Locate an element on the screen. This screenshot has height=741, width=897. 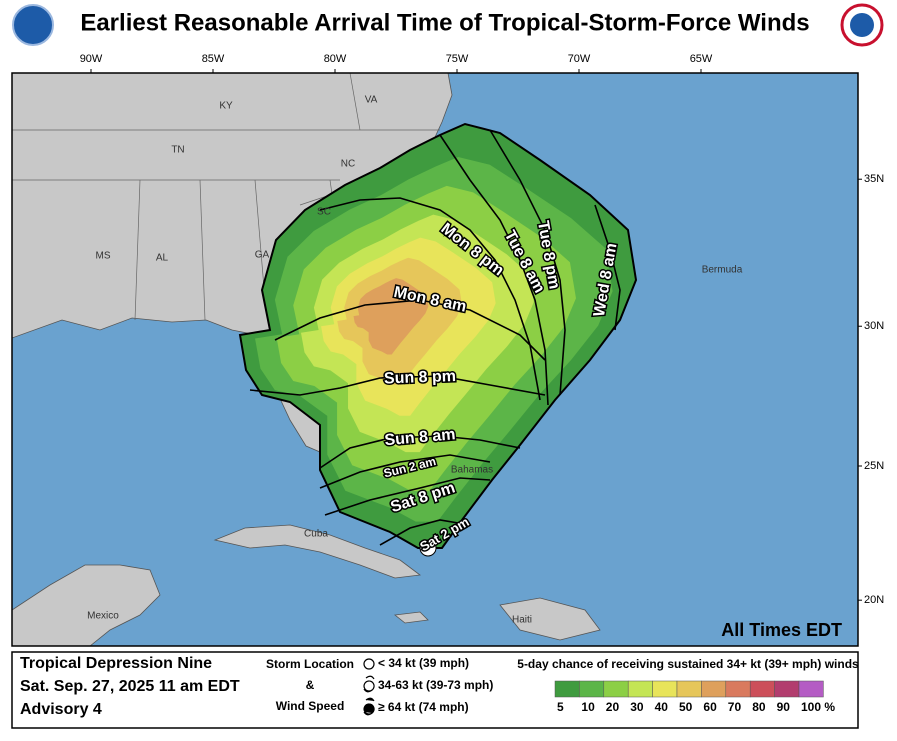
time-note: All Times EDT is located at coordinates (781, 630).